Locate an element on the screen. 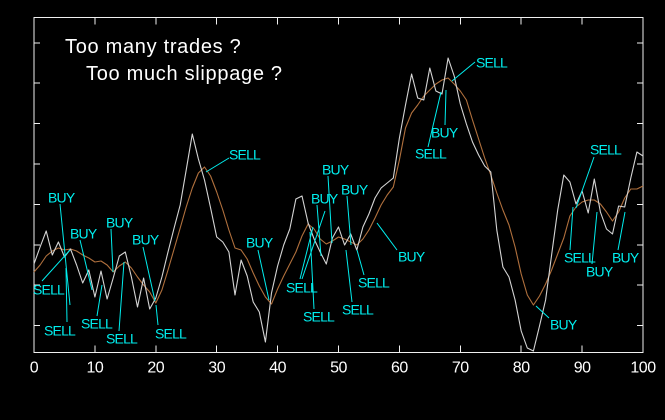  svg-text: 100 is located at coordinates (643, 368).